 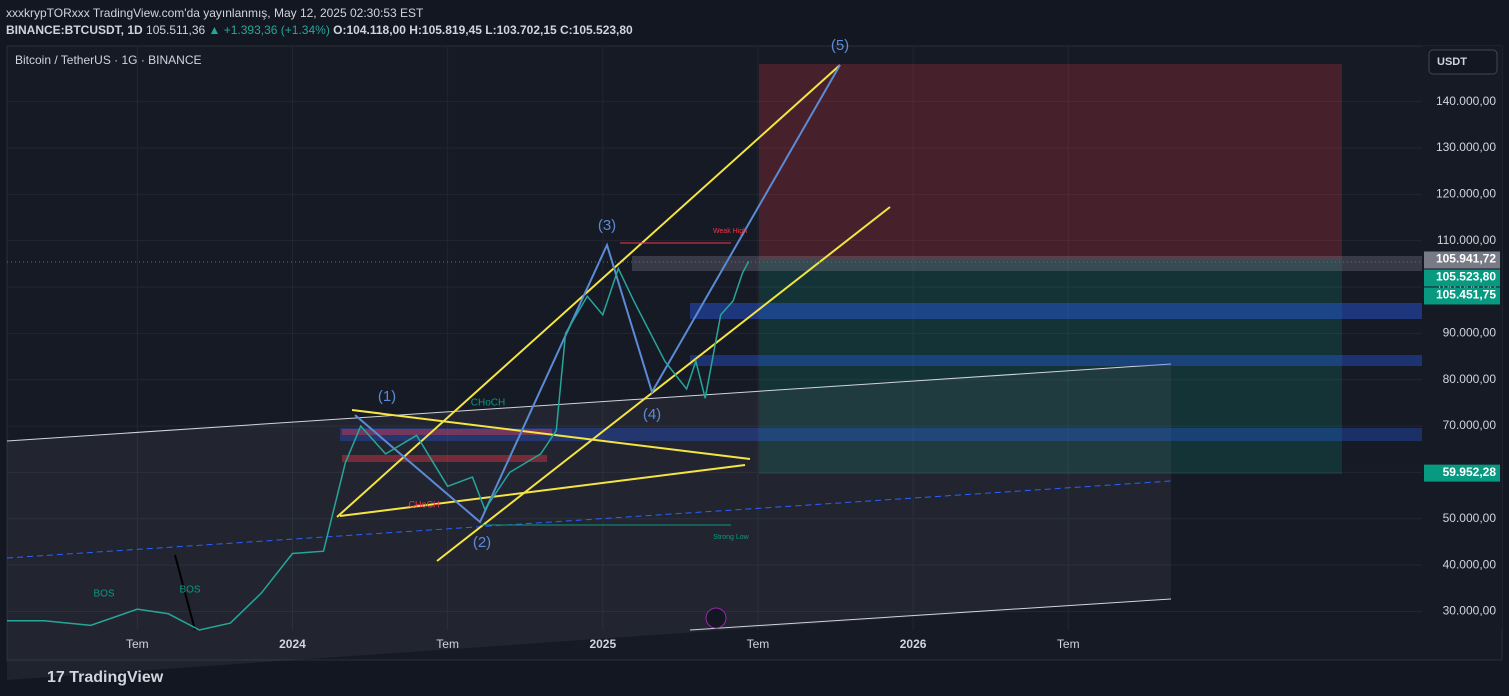 I want to click on y-tick-label: 140.000,00, so click(x=1466, y=101).